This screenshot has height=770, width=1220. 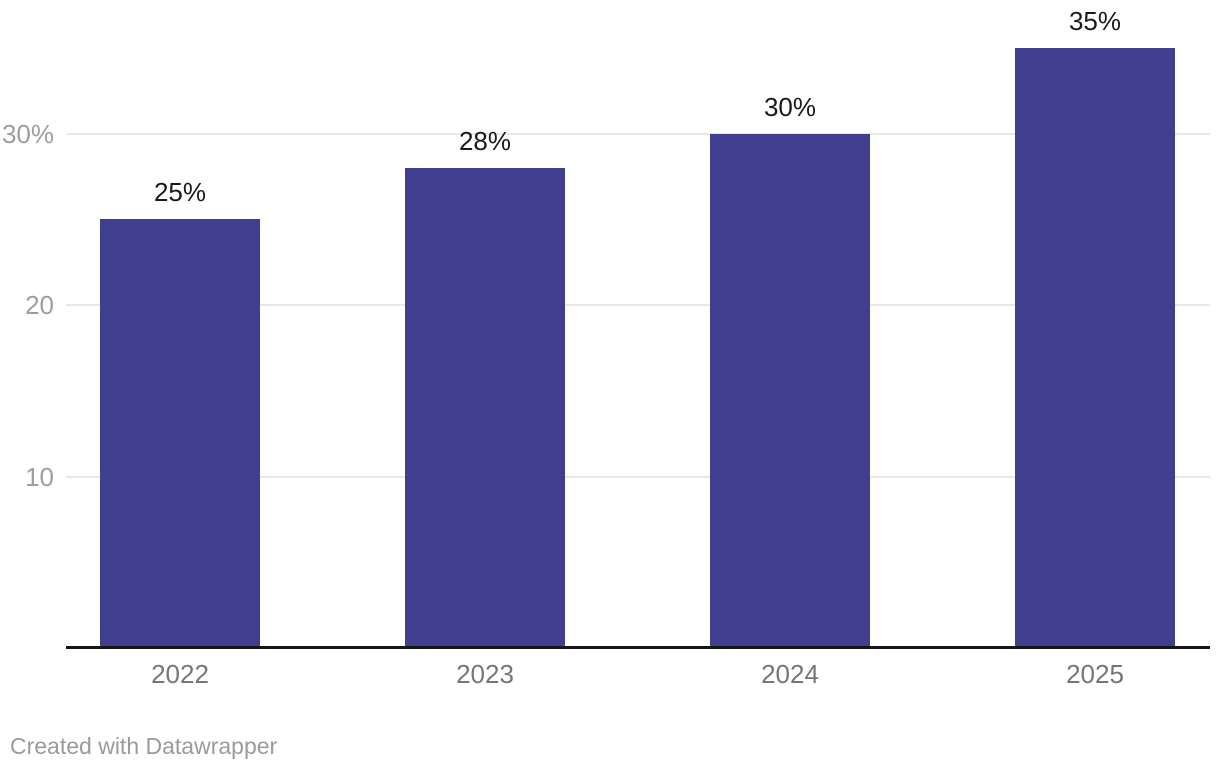 What do you see at coordinates (790, 391) in the screenshot?
I see `bar-2024` at bounding box center [790, 391].